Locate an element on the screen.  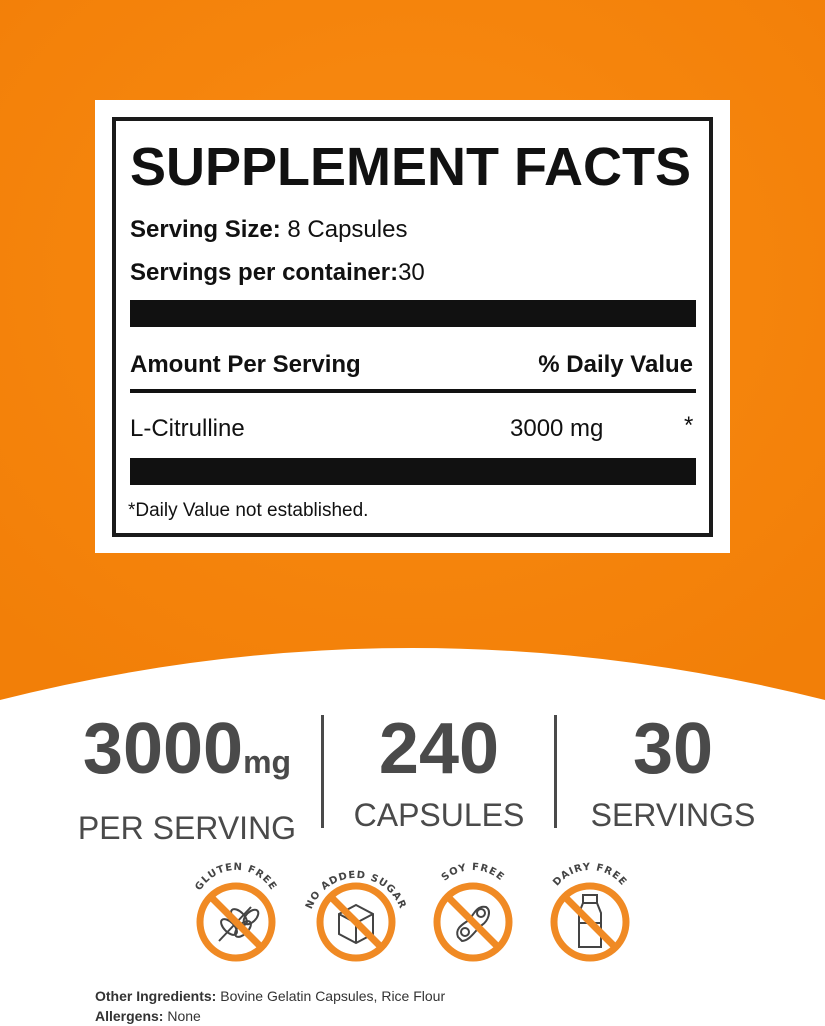
stat-per-serving: 3000mg PER SERVING is located at coordinates (187, 777).